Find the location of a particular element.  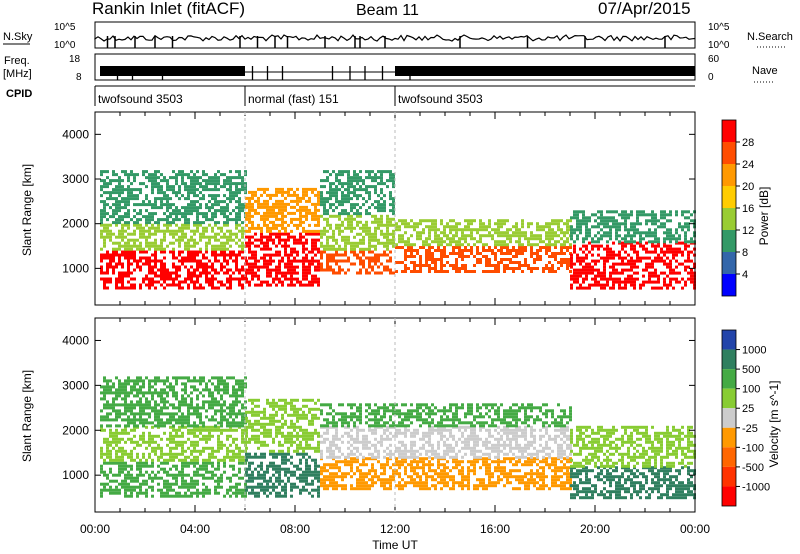

nsky-panel-frame is located at coordinates (395, 35).